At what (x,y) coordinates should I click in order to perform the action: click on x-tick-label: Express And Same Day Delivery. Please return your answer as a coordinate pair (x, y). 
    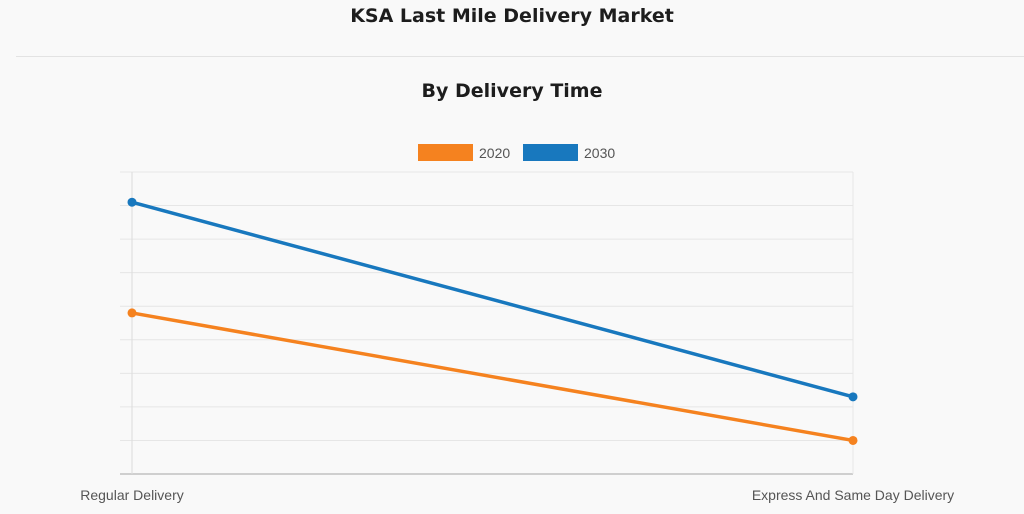
    Looking at the image, I should click on (853, 495).